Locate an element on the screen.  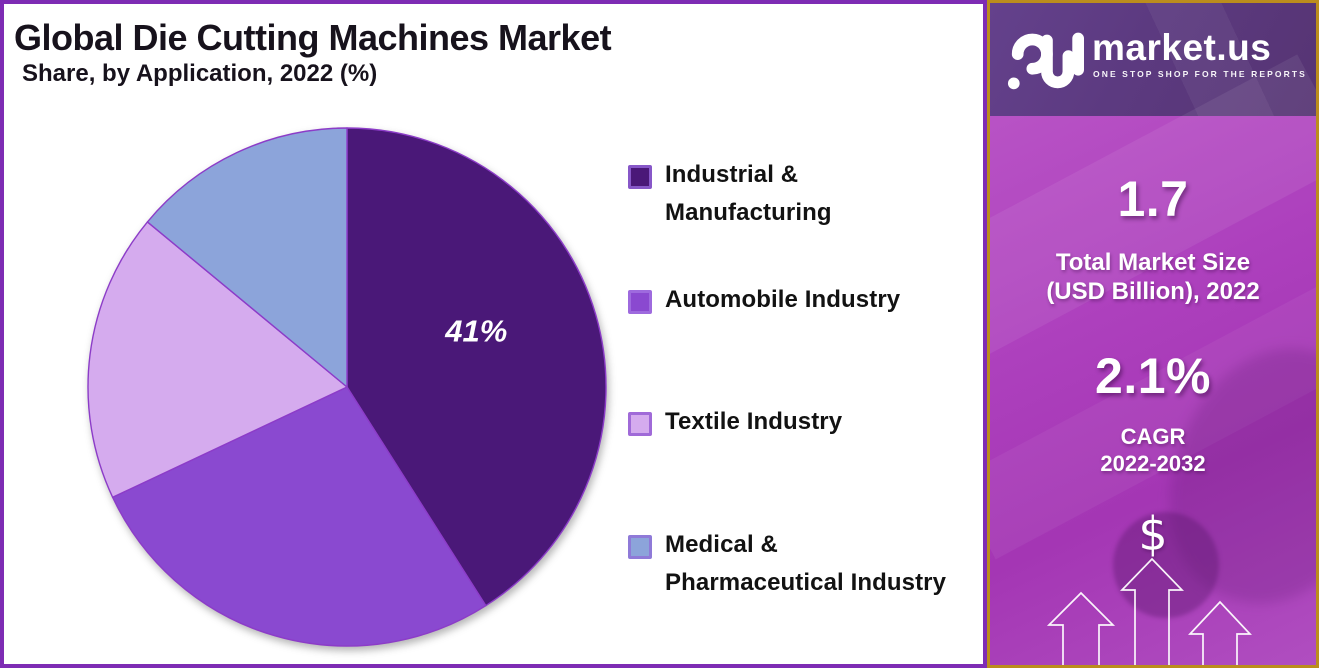
sidebar-header: market.us ONE STOP SHOP FOR THE REPORTS is located at coordinates (1153, 59).